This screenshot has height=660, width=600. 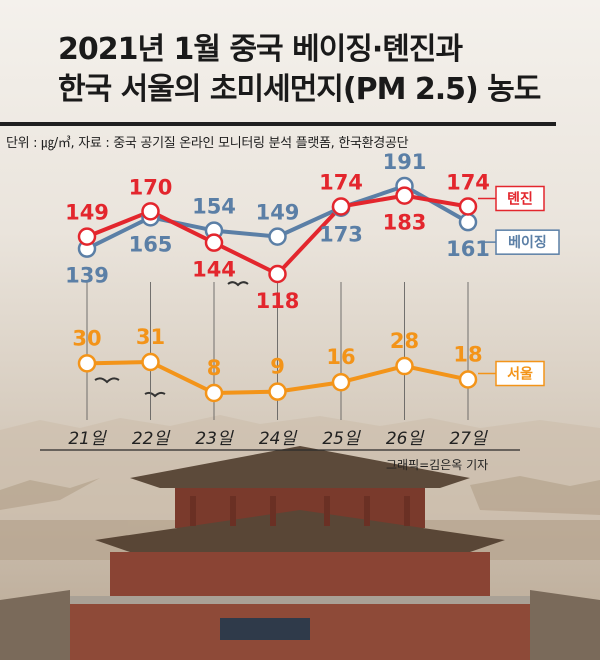 I want to click on chart-title-line-1: 2021년 1월 중국 베이징·톈진과, so click(x=260, y=49).